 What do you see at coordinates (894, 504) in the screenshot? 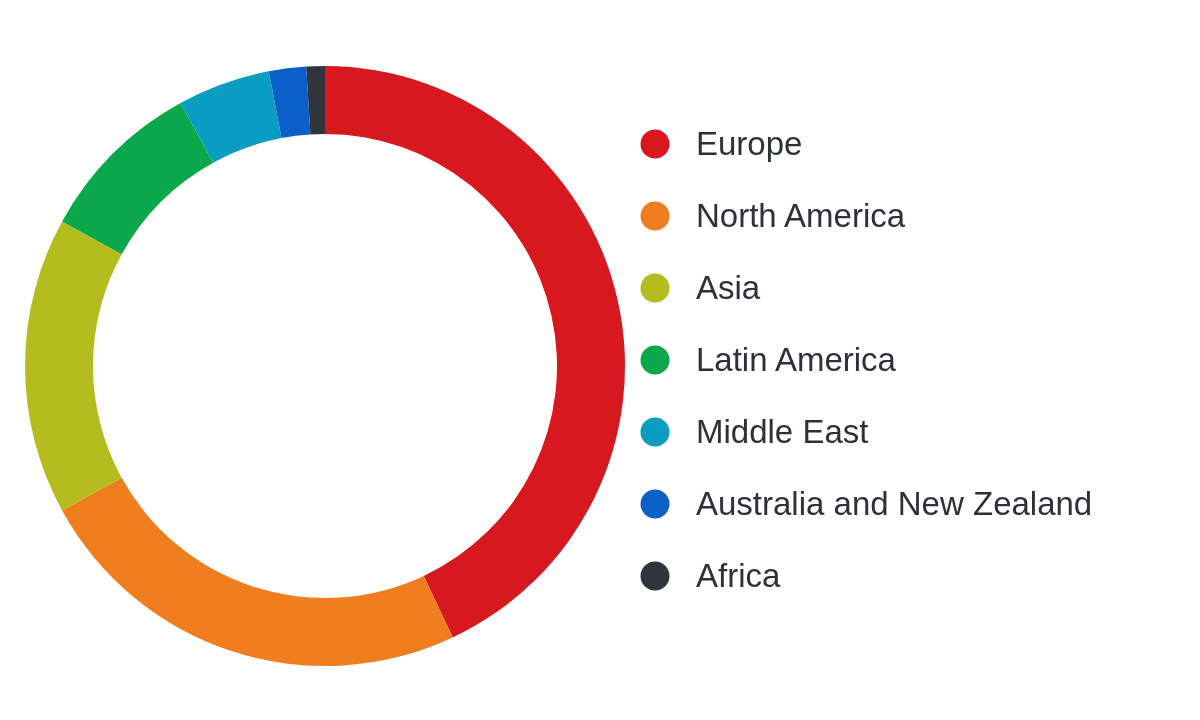
I see `legend-label: Australia and New Zealand` at bounding box center [894, 504].